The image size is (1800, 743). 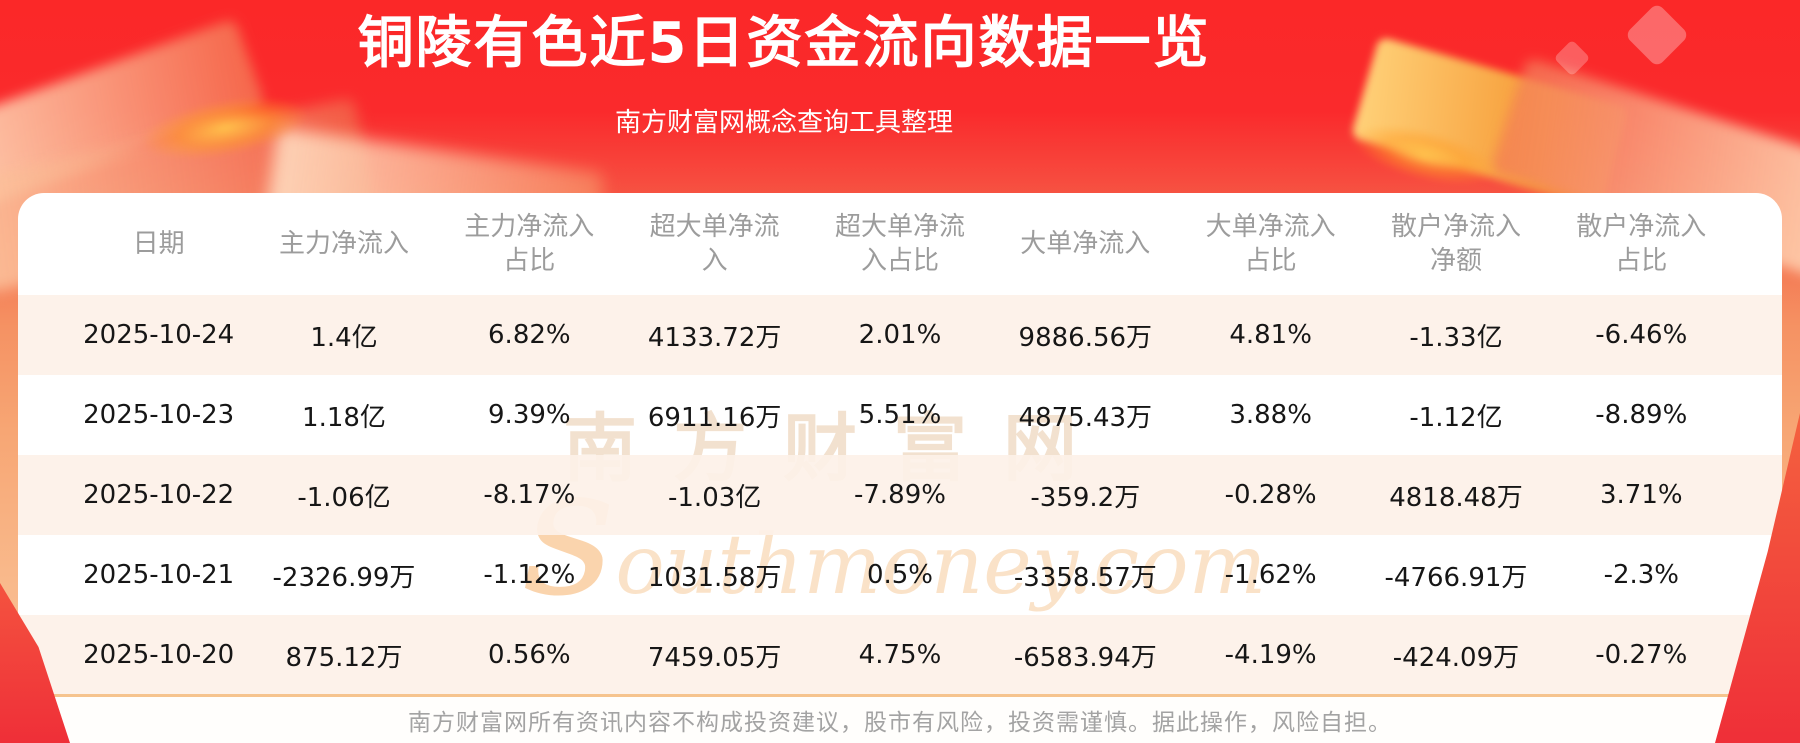 What do you see at coordinates (784, 43) in the screenshot?
I see `page-title: 铜陵有色近5日资金流向数据一览` at bounding box center [784, 43].